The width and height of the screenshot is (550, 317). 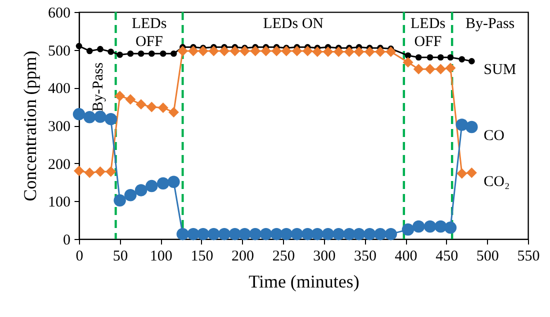 What do you see at coordinates (59, 127) in the screenshot?
I see `y-tick-label: 300` at bounding box center [59, 127].